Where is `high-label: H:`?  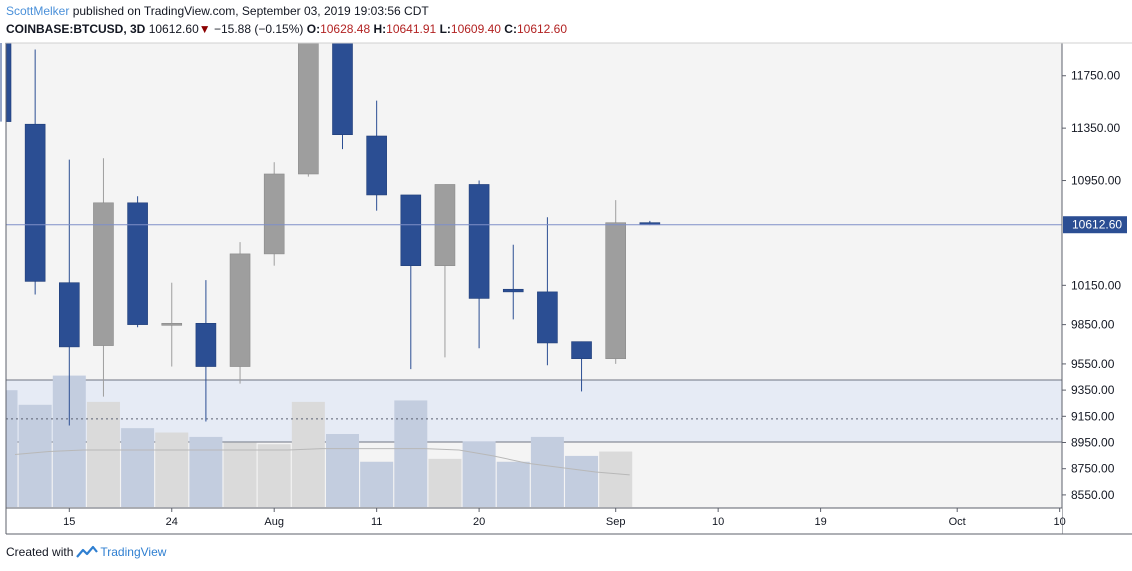
high-label: H: is located at coordinates (380, 29).